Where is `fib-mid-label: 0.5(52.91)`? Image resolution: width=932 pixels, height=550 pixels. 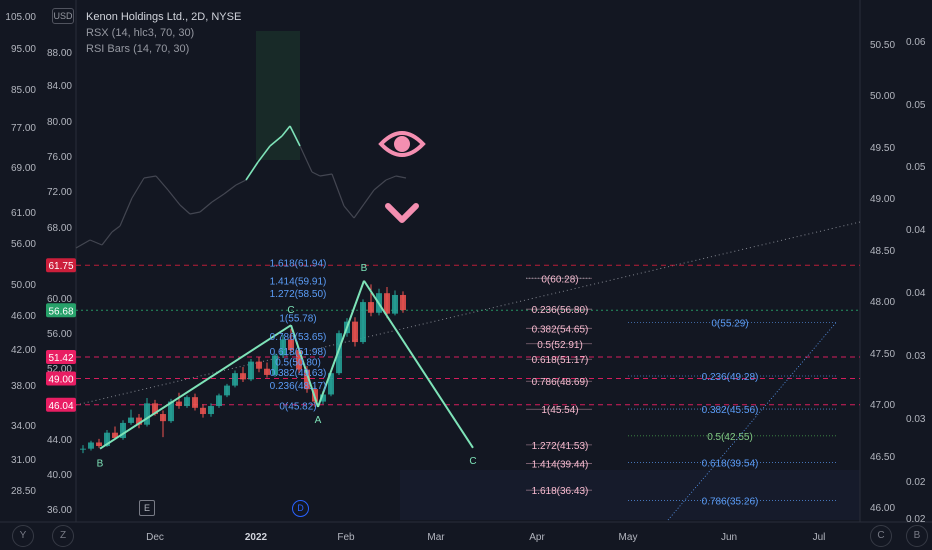 fib-mid-label: 0.5(52.91) is located at coordinates (560, 345).